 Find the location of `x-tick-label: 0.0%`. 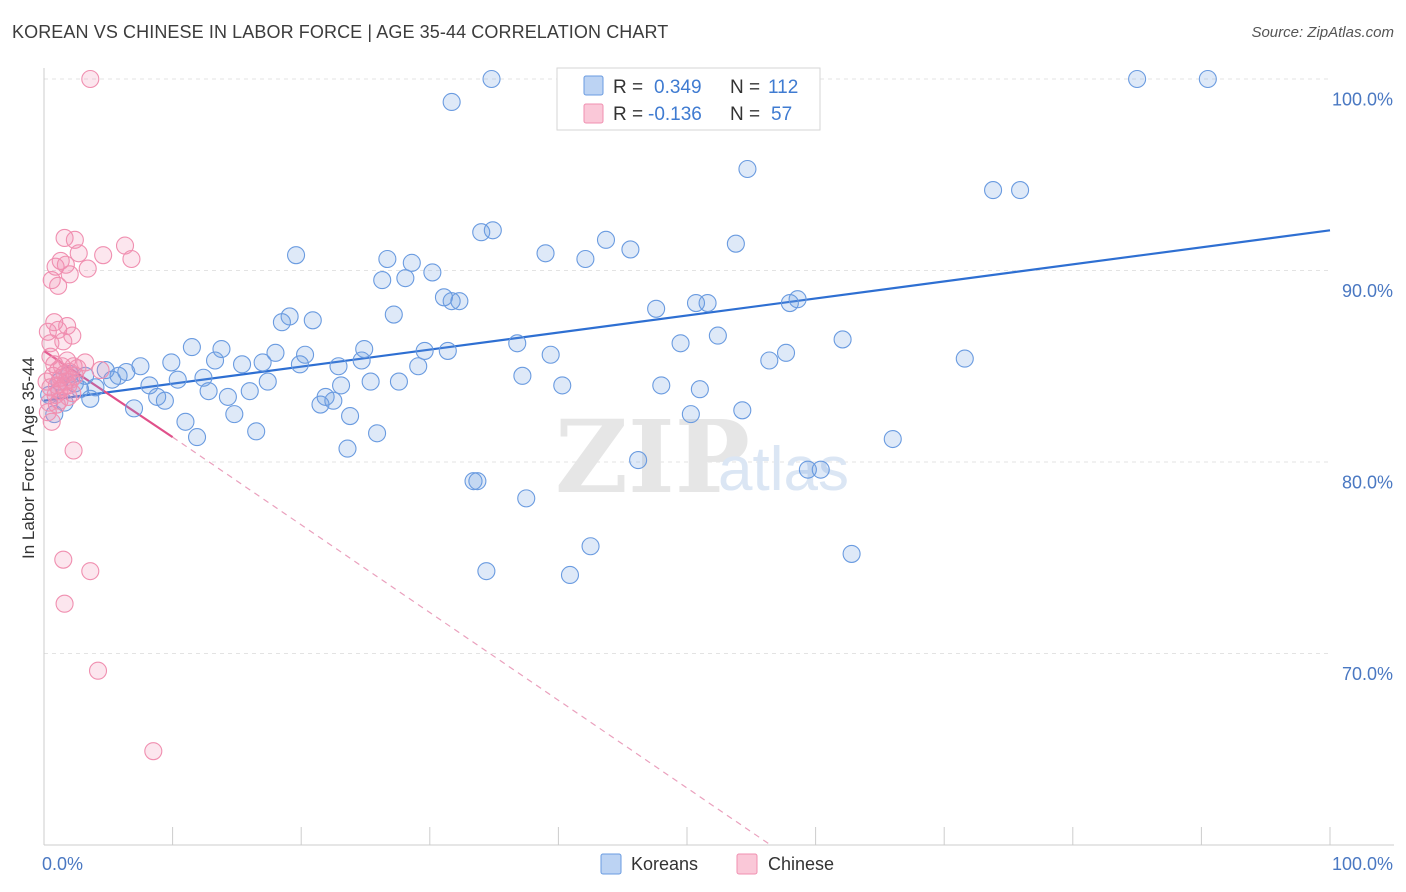

x-tick-label: 0.0% is located at coordinates (62, 864).